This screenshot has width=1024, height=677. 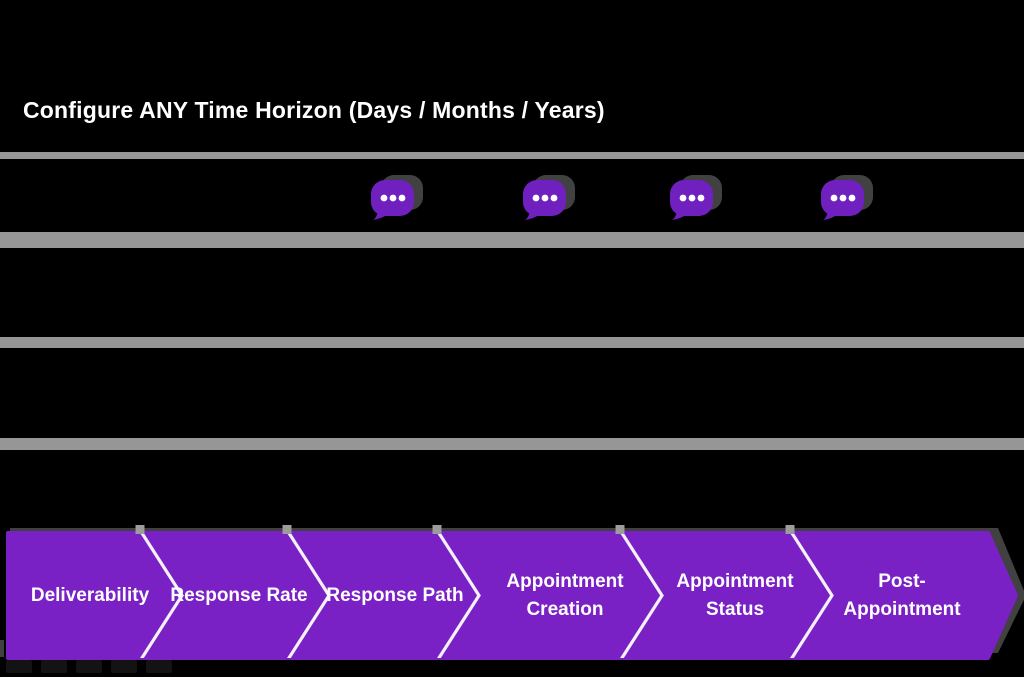 I want to click on chevron-separators, so click(x=486, y=595).